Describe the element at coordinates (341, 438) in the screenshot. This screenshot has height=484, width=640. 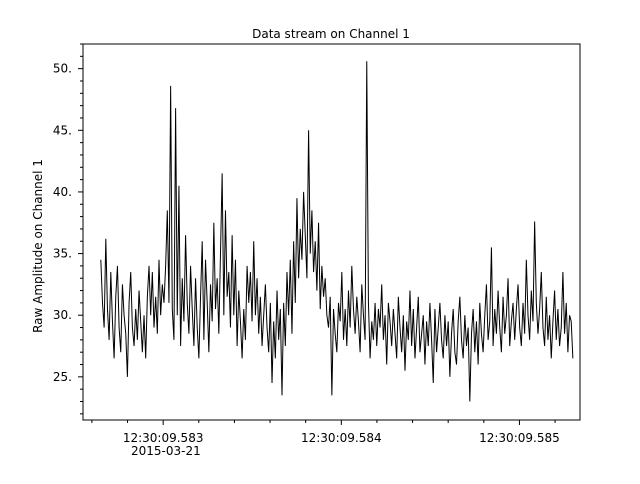
I see `x-tick-label: 12:30:09.584` at that location.